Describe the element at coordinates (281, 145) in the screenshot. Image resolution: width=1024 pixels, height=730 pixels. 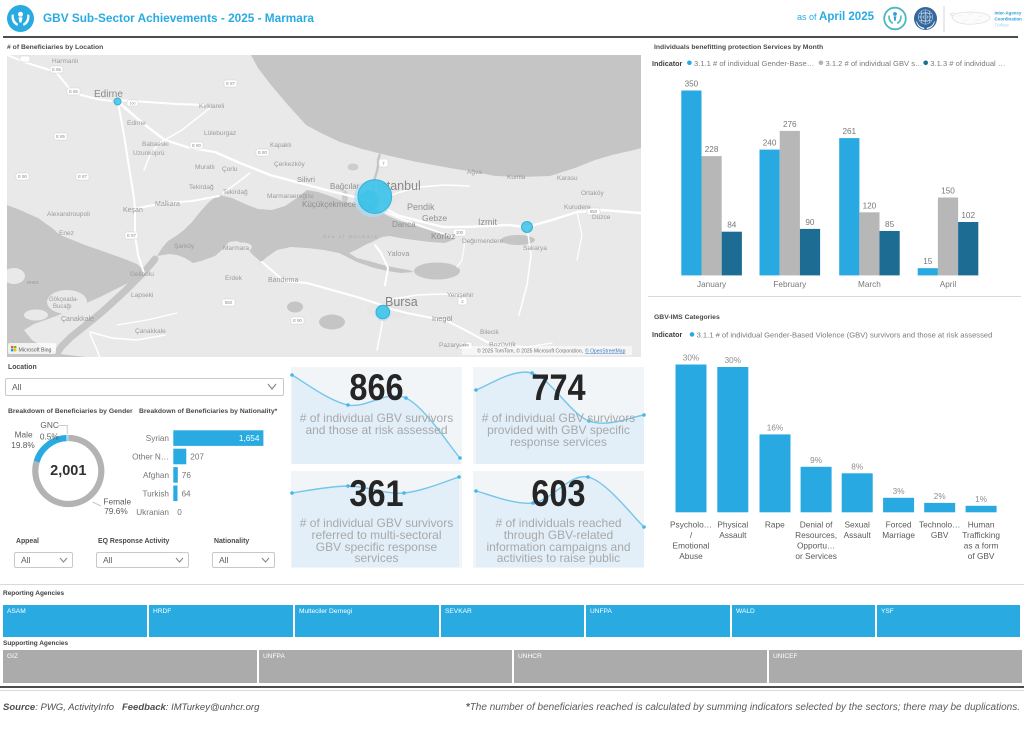
I see `svg-text: Kapaklı` at that location.